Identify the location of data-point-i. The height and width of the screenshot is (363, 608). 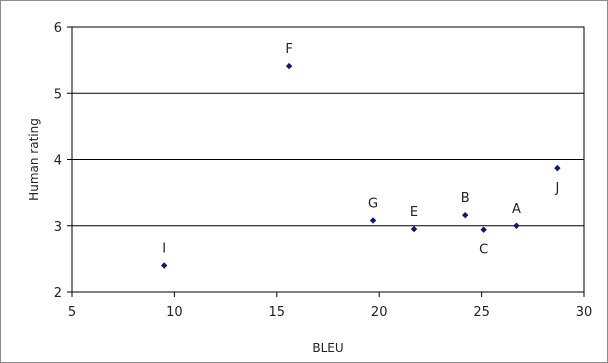
(164, 265).